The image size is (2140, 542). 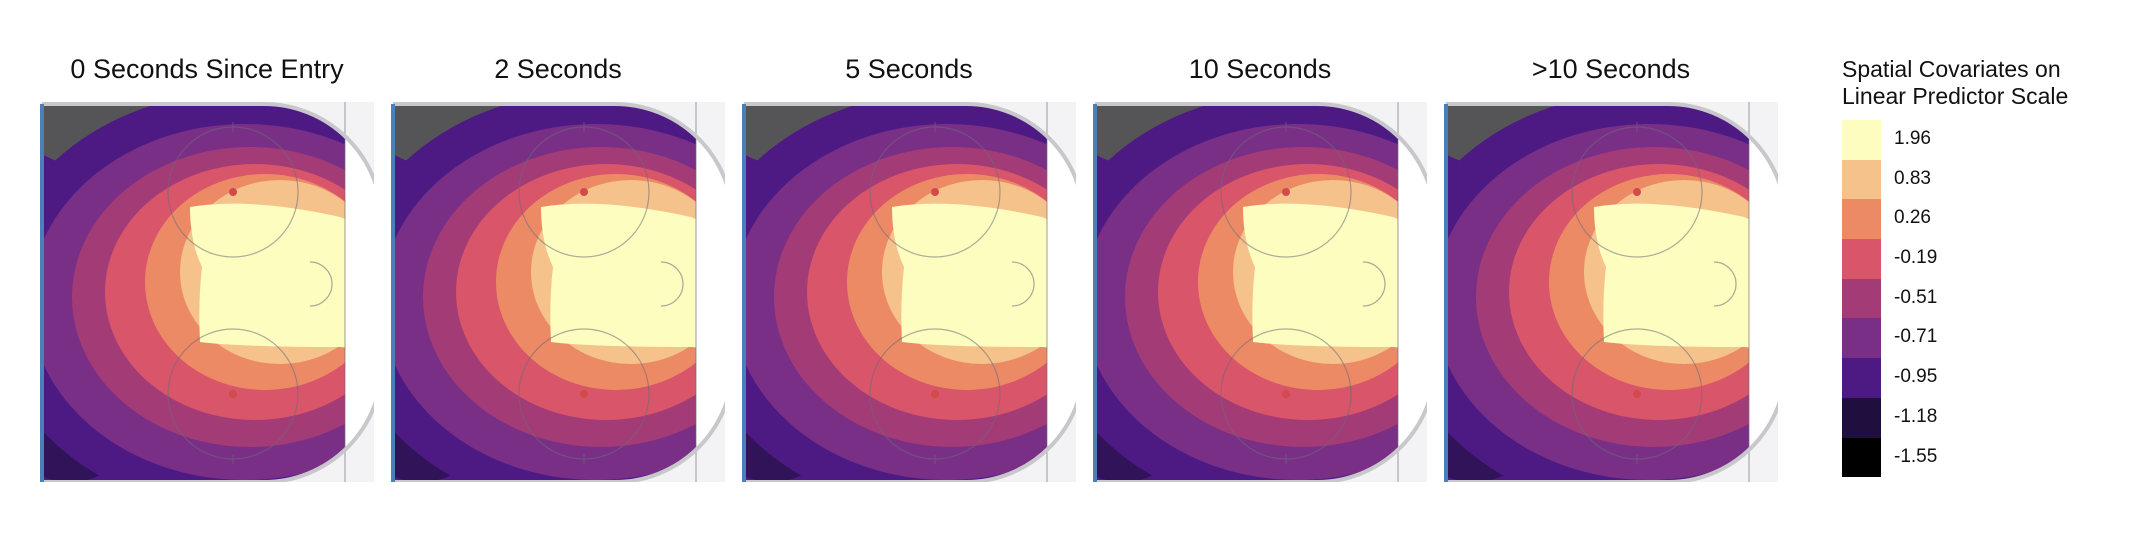 I want to click on panel-title: >10 Seconds, so click(x=1611, y=69).